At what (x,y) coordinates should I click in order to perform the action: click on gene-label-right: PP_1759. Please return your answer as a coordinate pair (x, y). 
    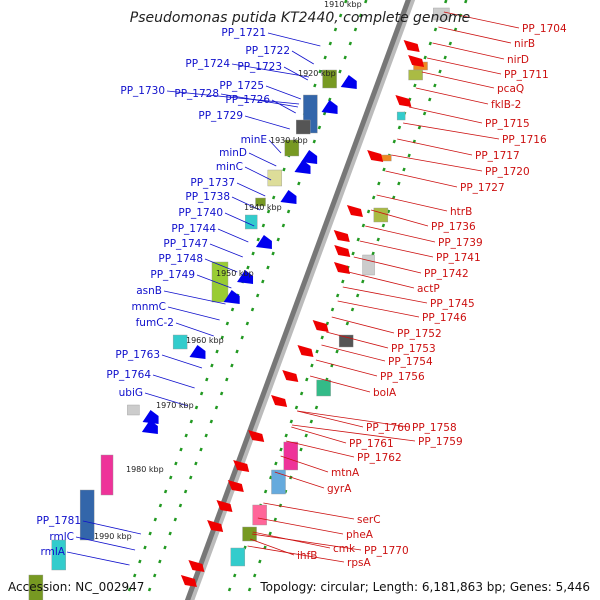
    Looking at the image, I should click on (440, 442).